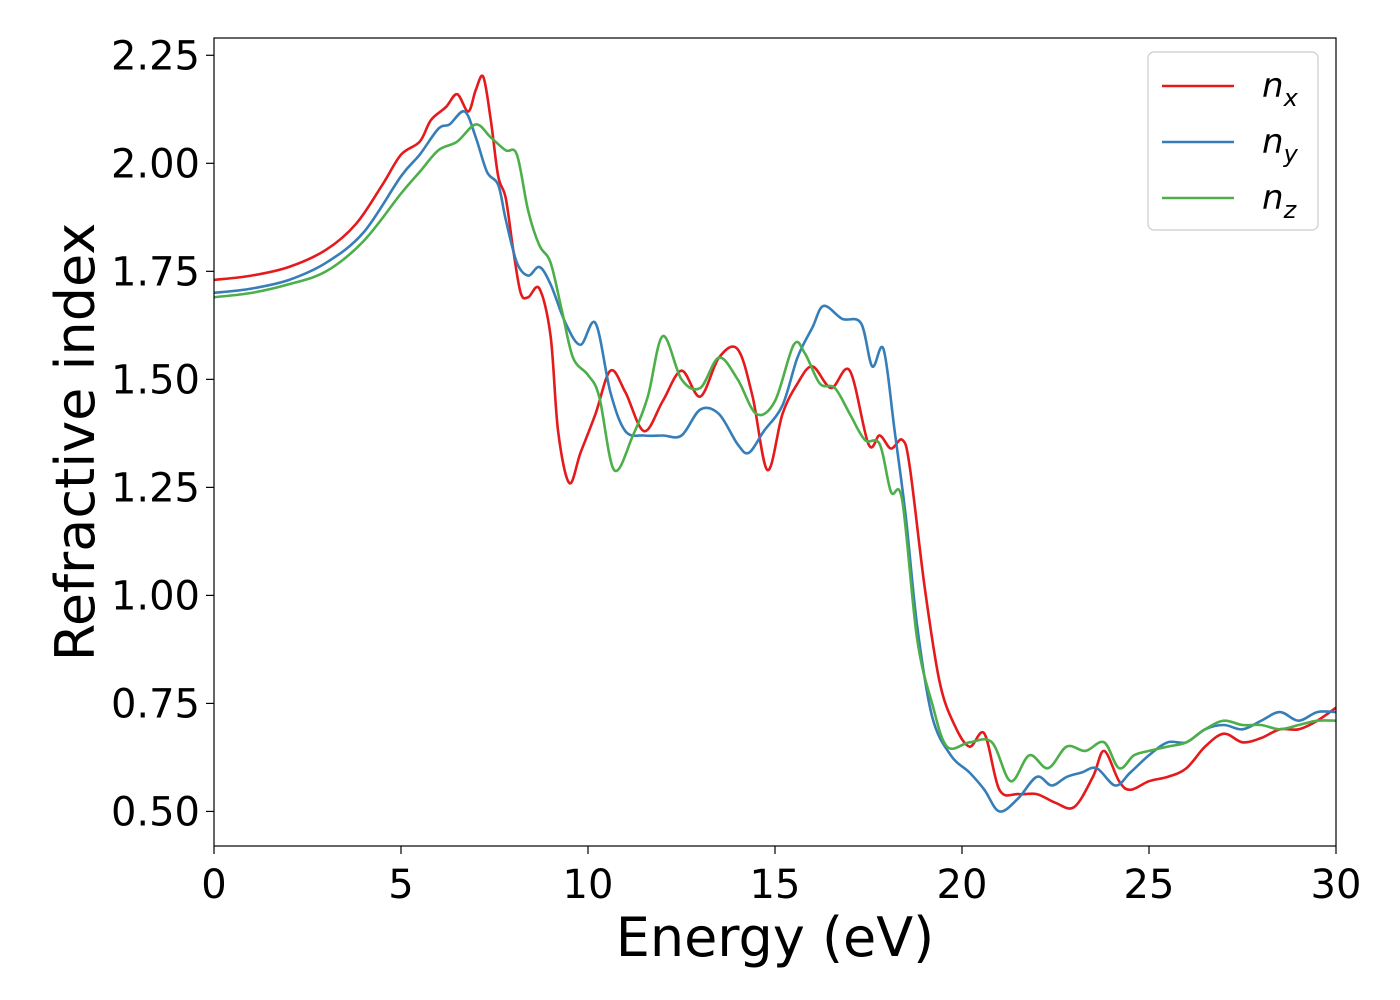  Describe the element at coordinates (155, 380) in the screenshot. I see `y-tick-label: 1.50` at that location.